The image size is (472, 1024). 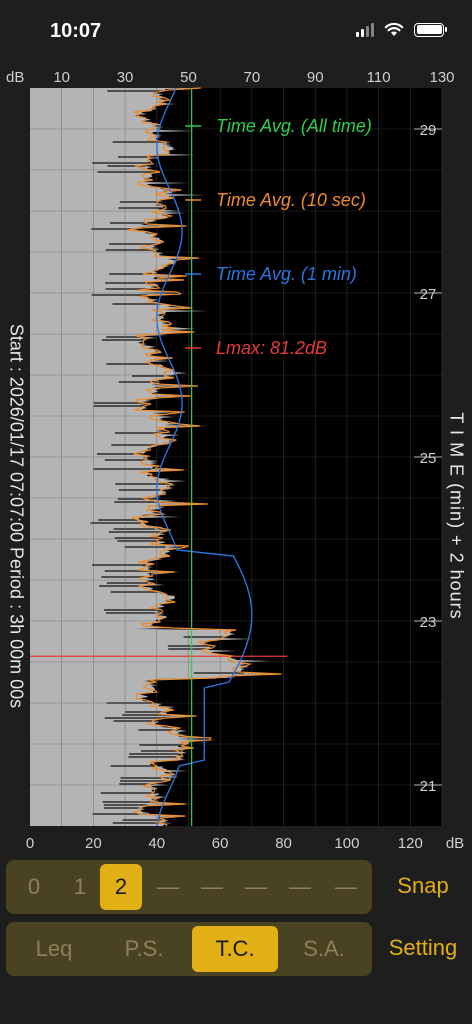 I want to click on annotation-label: Time Avg. (10 sec), so click(x=291, y=200).